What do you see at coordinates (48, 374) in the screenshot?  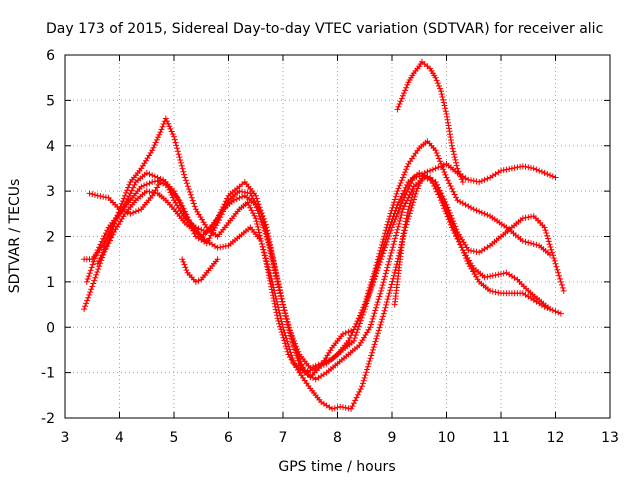 I see `y-tick-label: -1` at bounding box center [48, 374].